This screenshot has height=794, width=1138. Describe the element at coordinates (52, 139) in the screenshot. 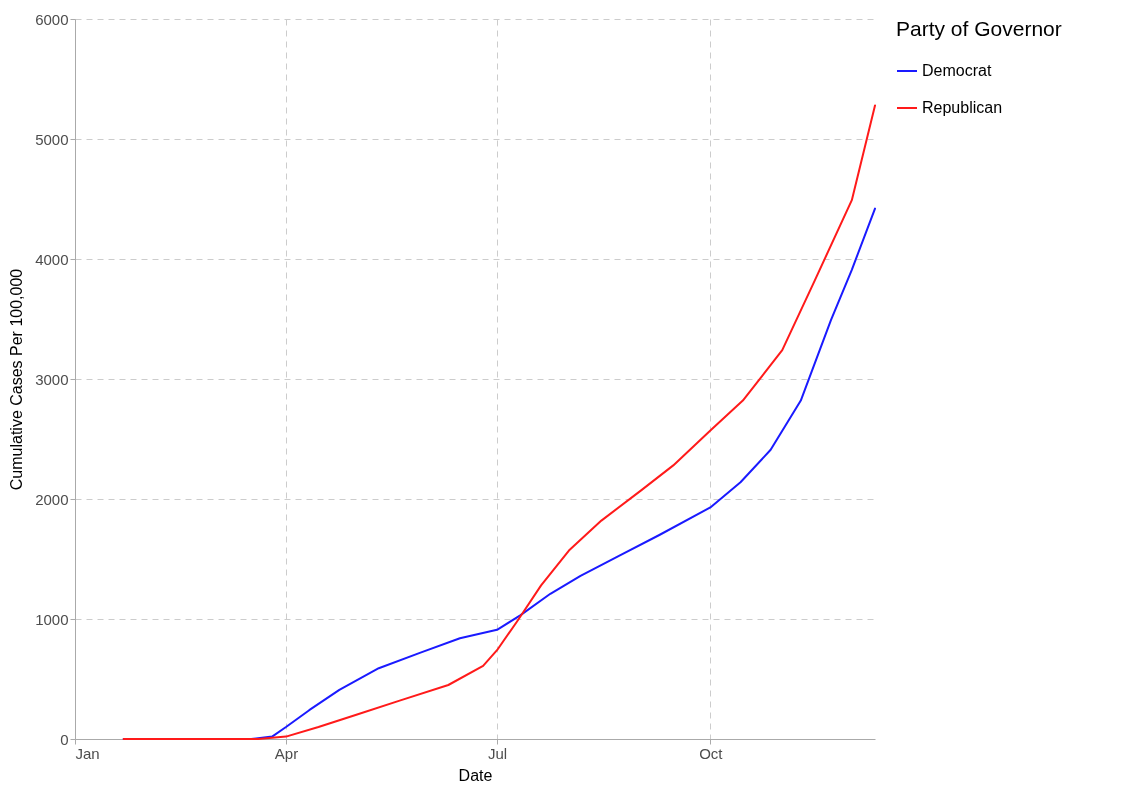

I see `y-tick-label: 5000` at that location.